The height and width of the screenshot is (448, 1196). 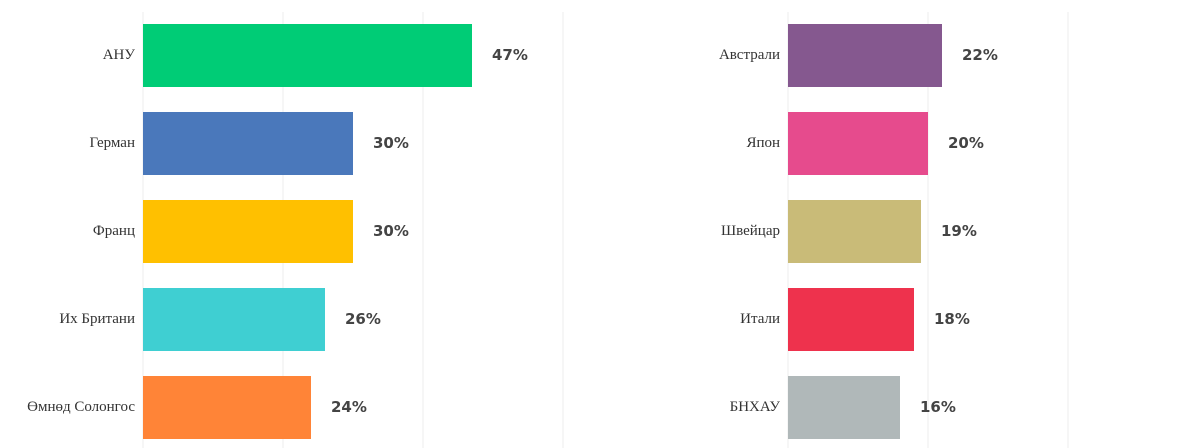 What do you see at coordinates (966, 143) in the screenshot?
I see `value-label: 20%` at bounding box center [966, 143].